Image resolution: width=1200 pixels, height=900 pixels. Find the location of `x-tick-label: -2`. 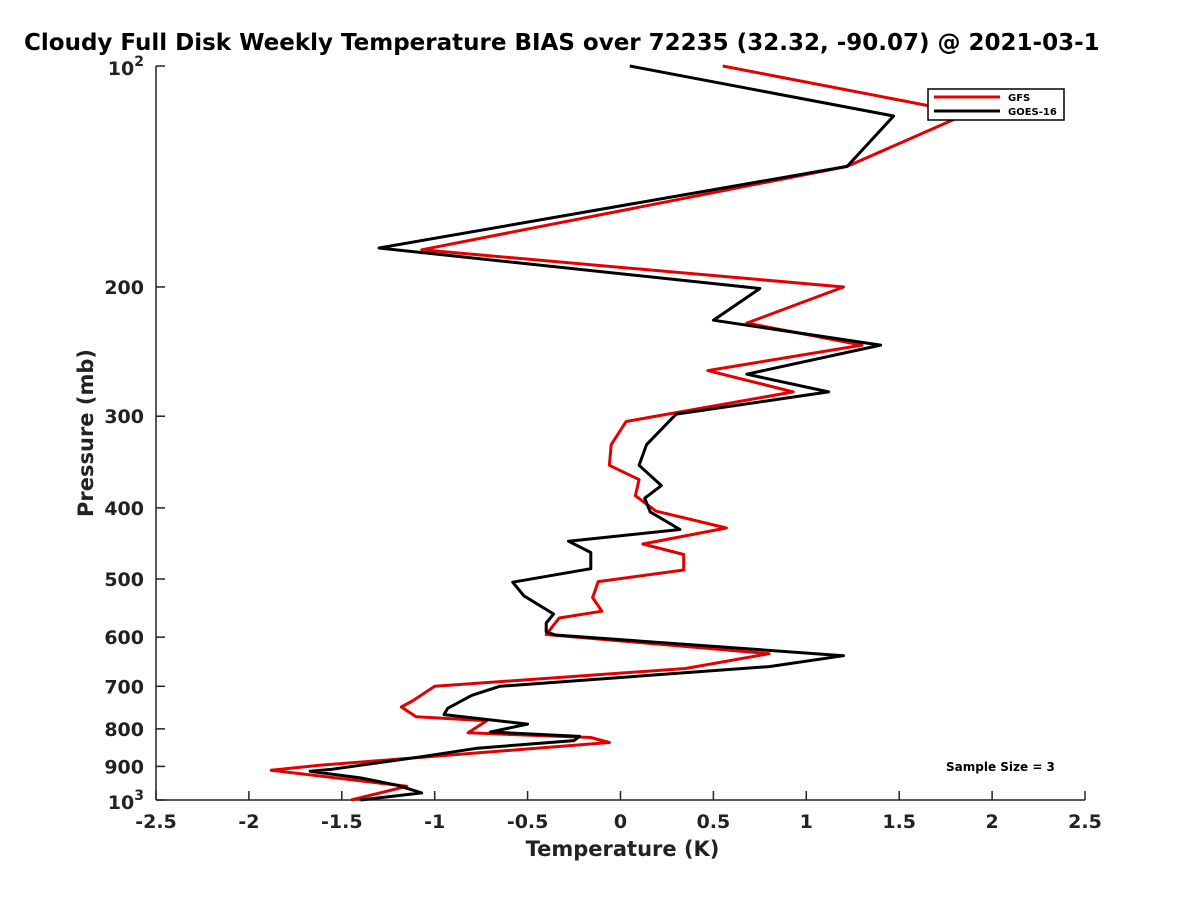

x-tick-label: -2 is located at coordinates (248, 822).